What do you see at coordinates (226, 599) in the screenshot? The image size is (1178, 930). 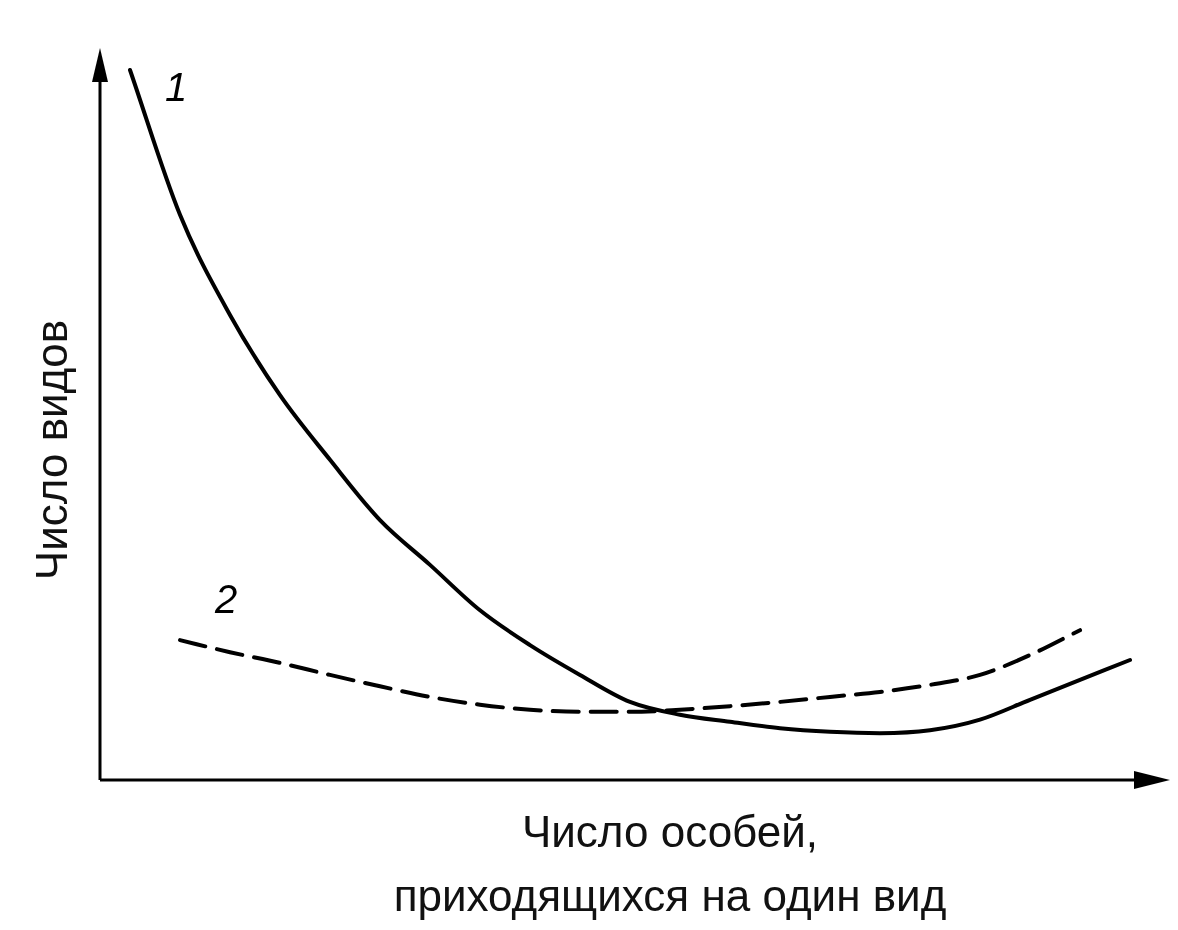 I see `series-label: 2` at bounding box center [226, 599].